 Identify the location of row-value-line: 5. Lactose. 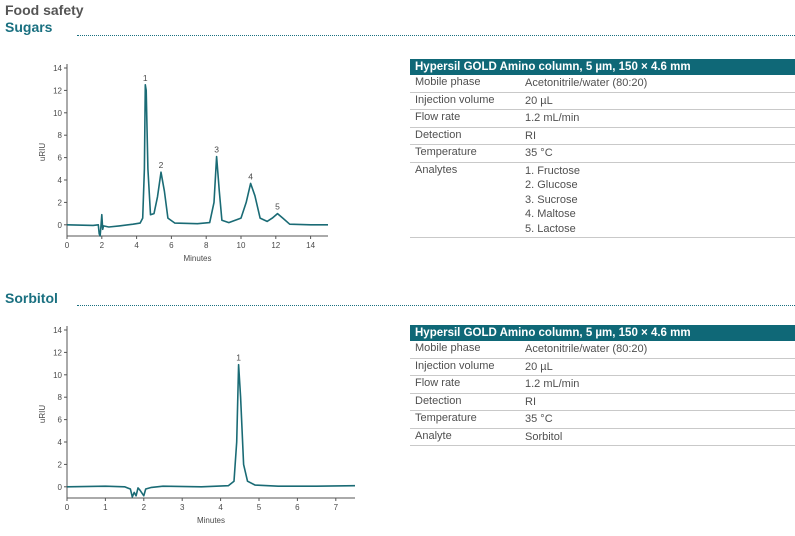
(550, 228).